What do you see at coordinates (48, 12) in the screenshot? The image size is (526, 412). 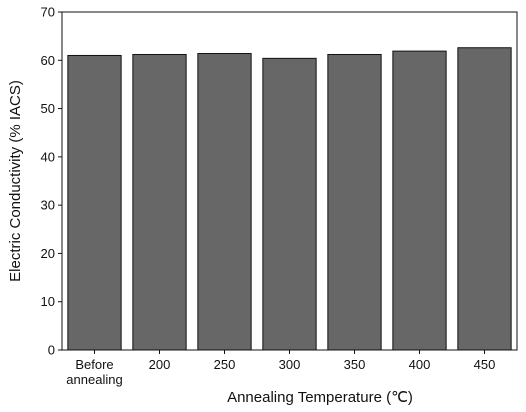 I see `y-tick-label: 70` at bounding box center [48, 12].